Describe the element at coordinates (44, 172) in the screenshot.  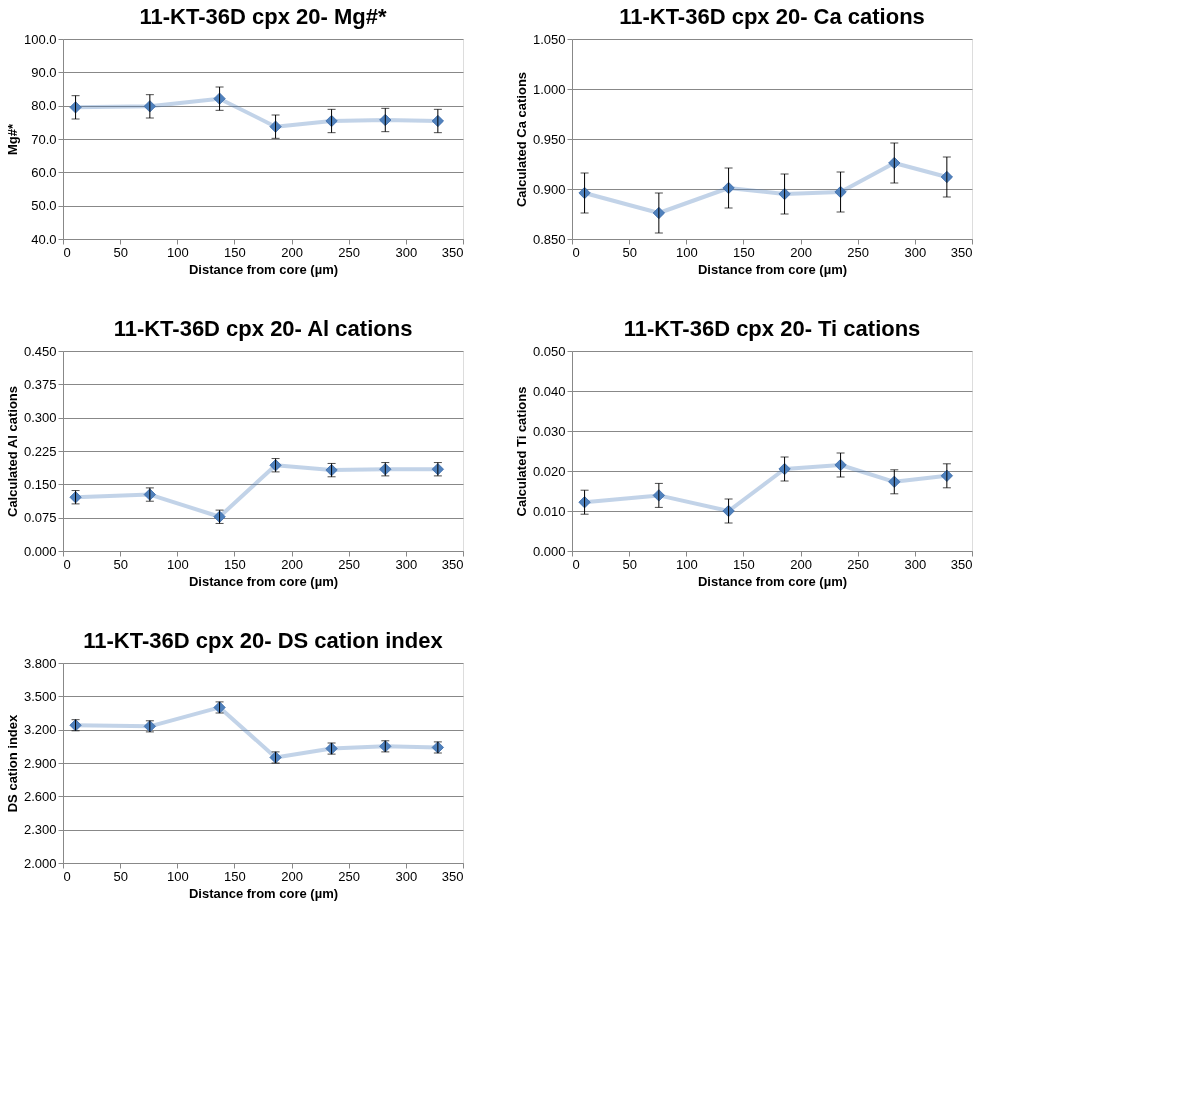
I see `y-tick-label: 60.0` at that location.